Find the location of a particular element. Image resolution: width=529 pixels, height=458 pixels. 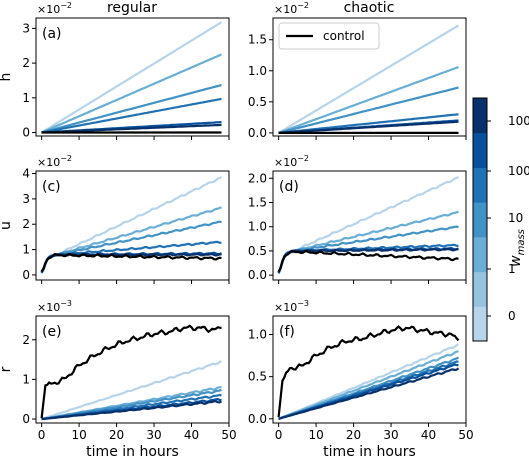

series-line-w4 is located at coordinates (131, 115).